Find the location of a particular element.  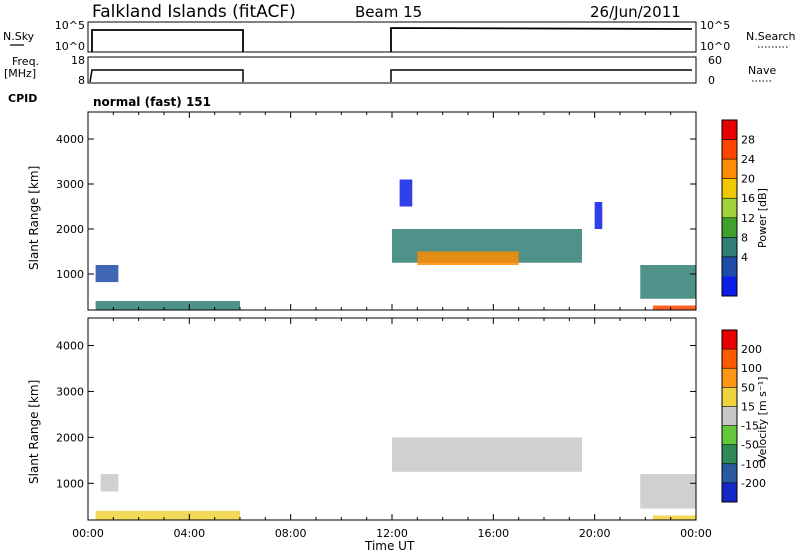

velocity-colorbar-tick-label: -15 is located at coordinates (750, 426).